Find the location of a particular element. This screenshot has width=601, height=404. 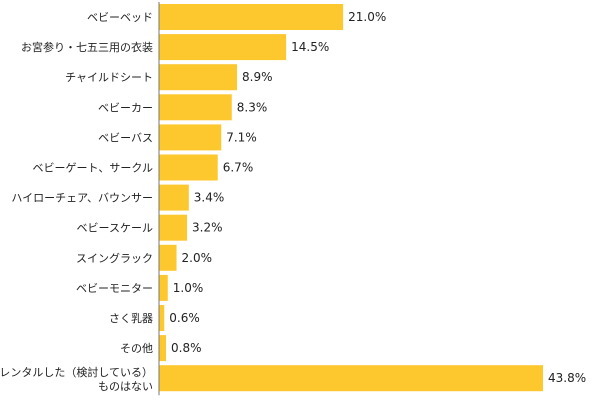

value-label: 14.5% is located at coordinates (310, 47).